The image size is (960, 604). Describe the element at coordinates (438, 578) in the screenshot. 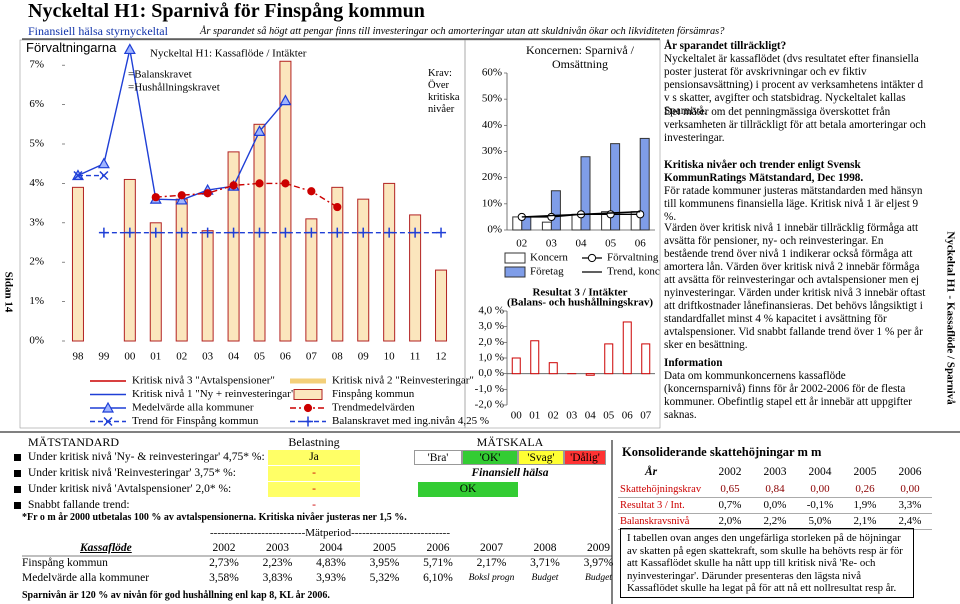

I see `table-value: 6,10%` at that location.